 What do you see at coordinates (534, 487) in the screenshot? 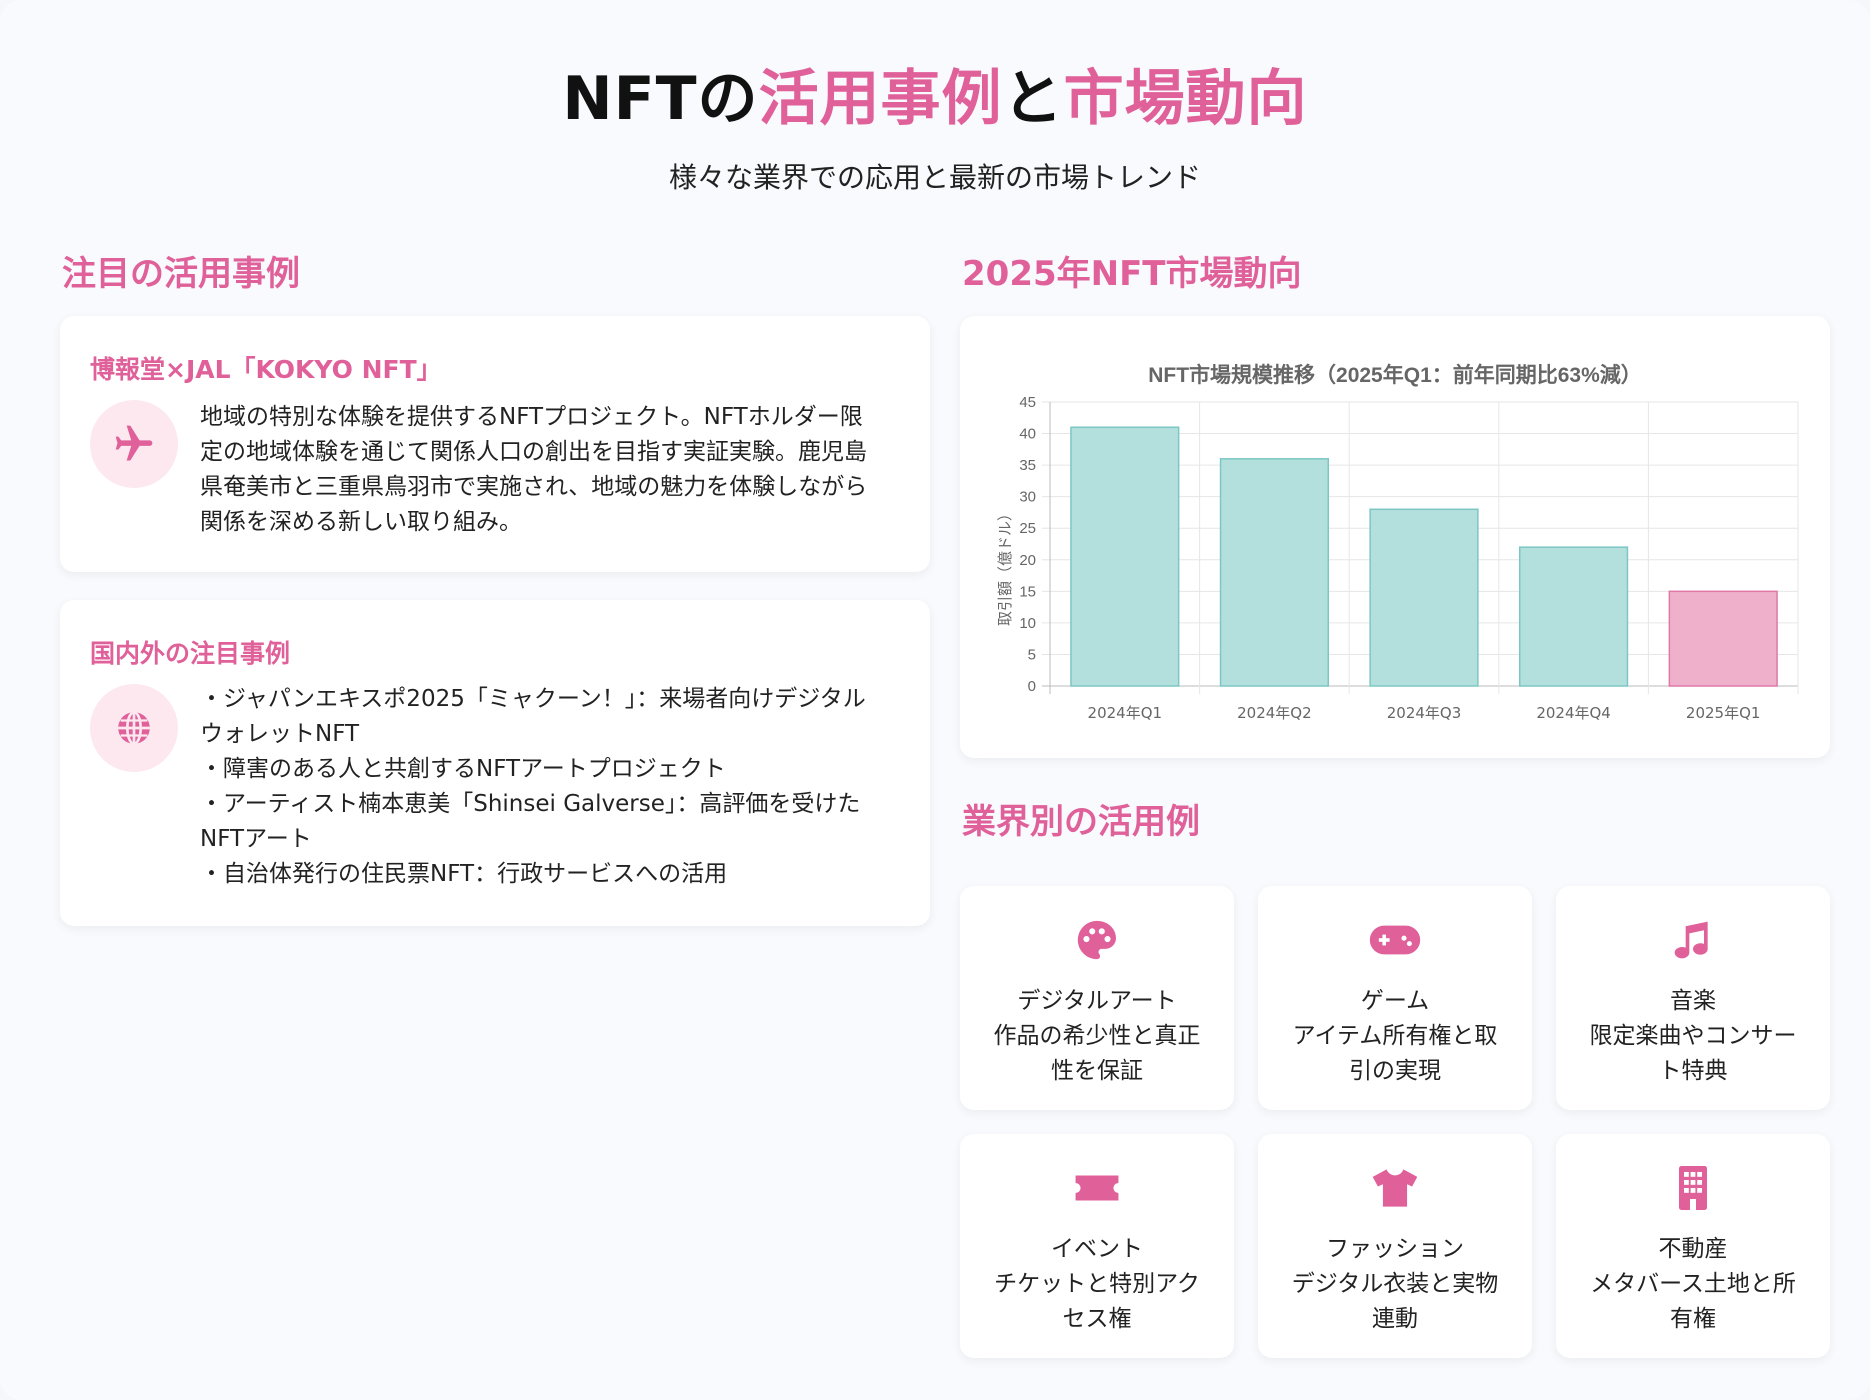
I see `description-line: 県奄美市と三重県鳥羽市で実施され、地域の魅力を体験しながら` at bounding box center [534, 487].